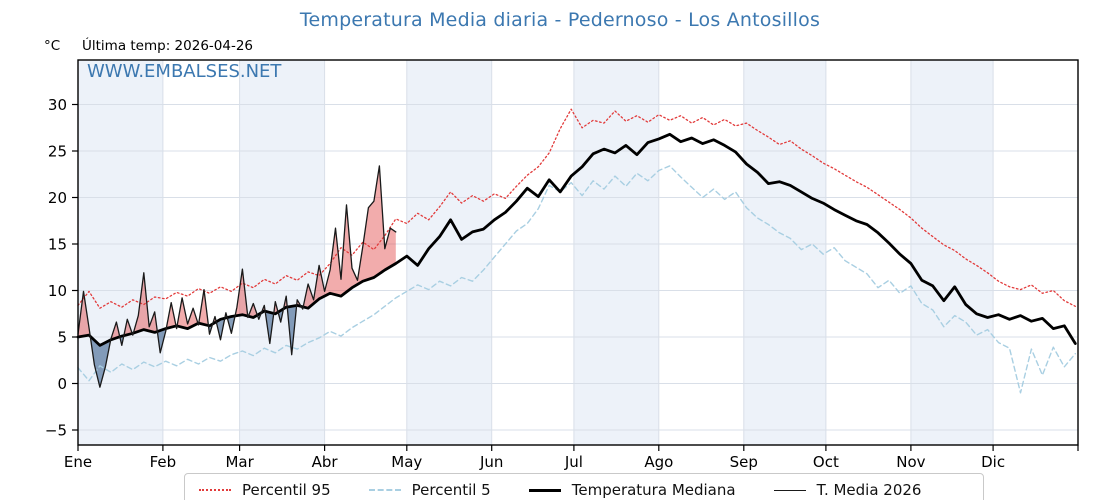  Describe the element at coordinates (544, 490) in the screenshot. I see `mediana-line-swatch` at that location.